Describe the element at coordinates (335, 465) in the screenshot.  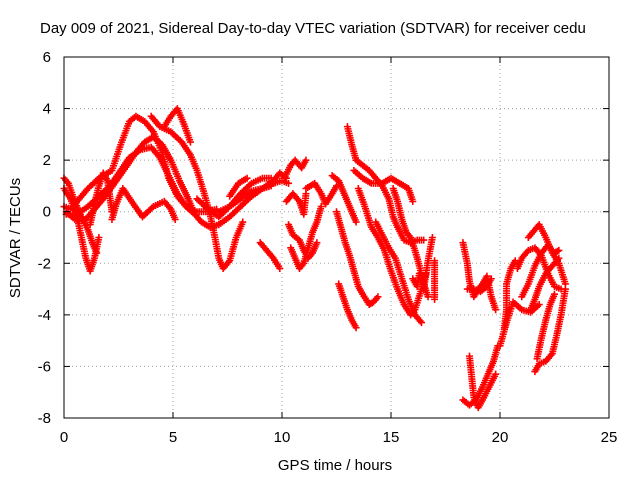
I see `x-axis-label: GPS time / hours` at that location.